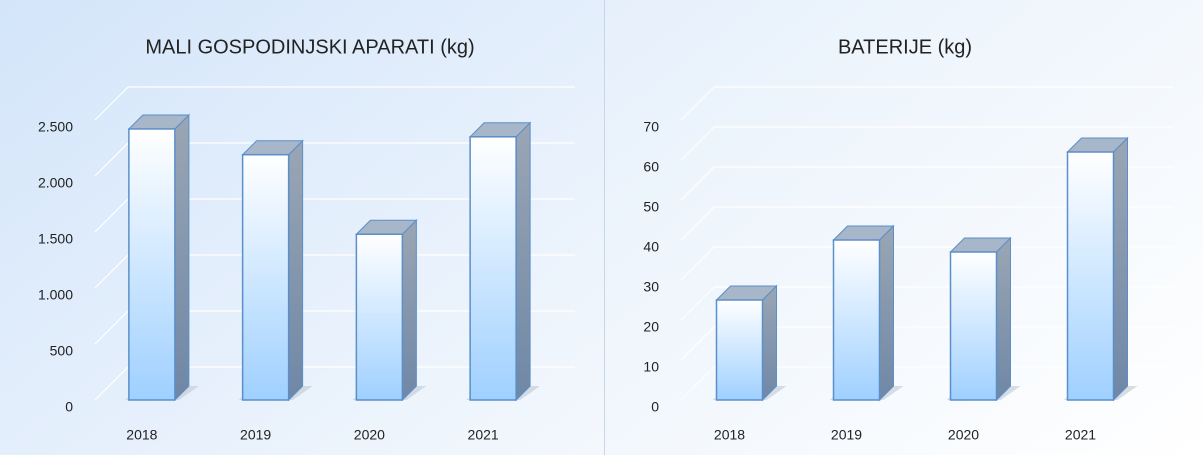 Image resolution: width=1203 pixels, height=455 pixels. I want to click on y-tick-label: 60, so click(651, 167).